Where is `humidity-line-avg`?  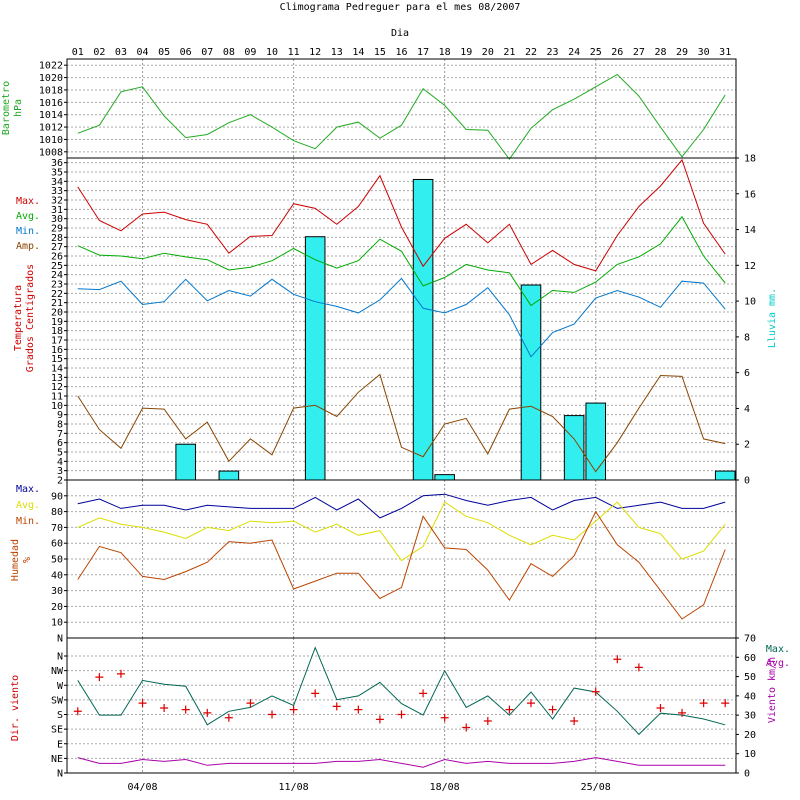
humidity-line-avg is located at coordinates (401, 531).